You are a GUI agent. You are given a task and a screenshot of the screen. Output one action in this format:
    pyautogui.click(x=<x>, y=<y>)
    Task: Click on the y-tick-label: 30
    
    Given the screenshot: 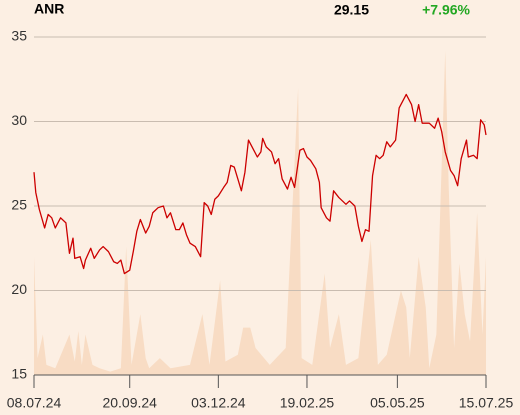 What is the action you would take?
    pyautogui.click(x=19, y=120)
    